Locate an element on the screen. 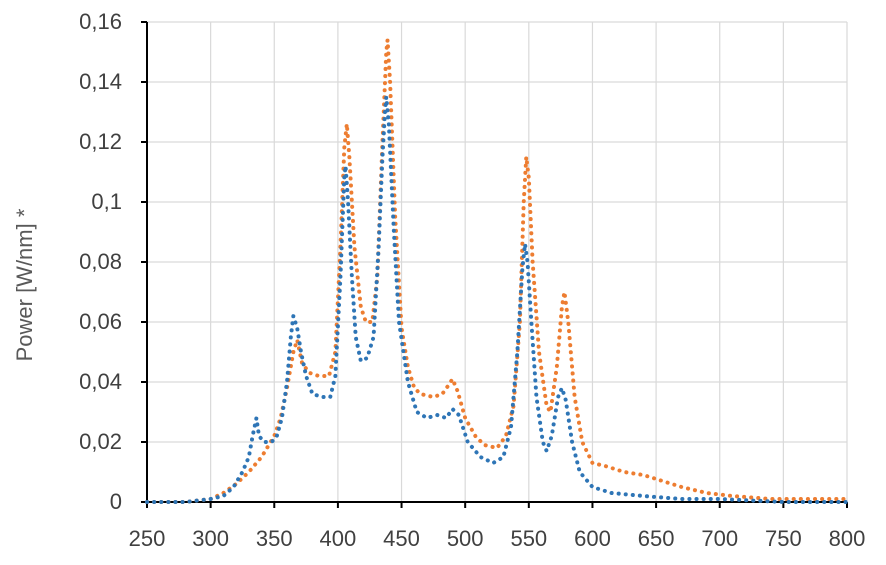 The image size is (886, 565). y-tick-labels: 0 0,02 0,04 0,06 0,08 0,1 0,12 0,14 0,16 is located at coordinates (100, 261).